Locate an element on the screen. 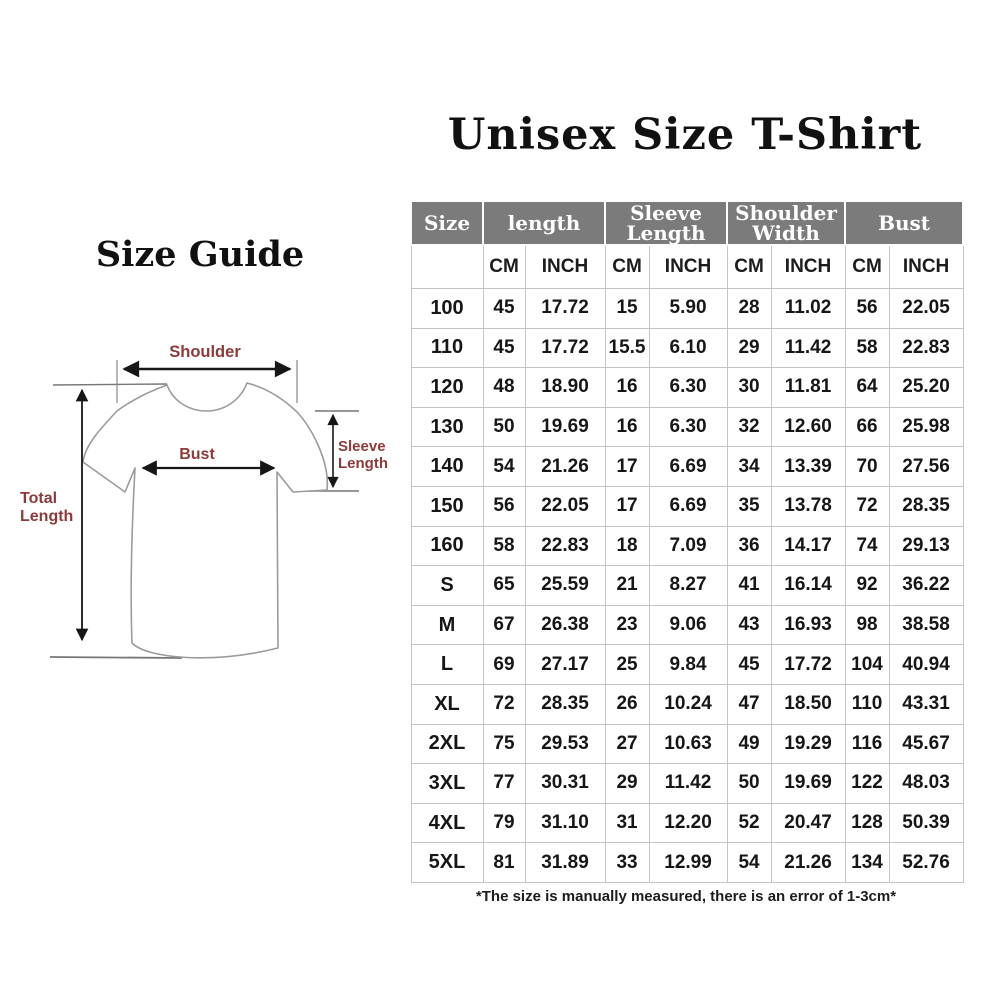  measurement-cell: 10.63 is located at coordinates (688, 744).